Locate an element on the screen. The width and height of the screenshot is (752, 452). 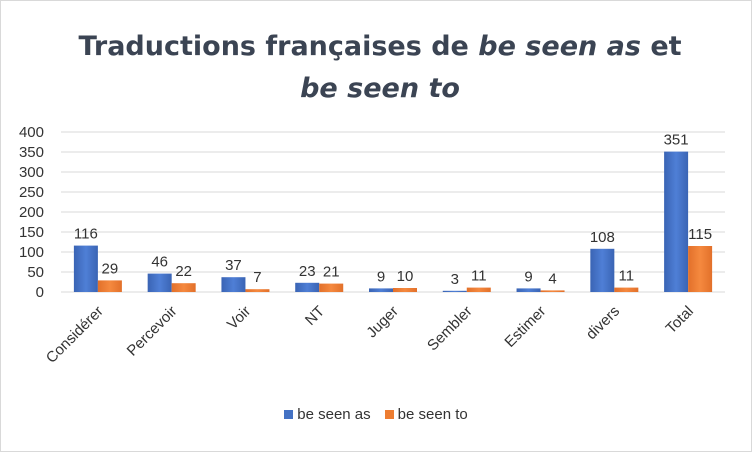
chart-legend: be seen as be seen to is located at coordinates (376, 414).